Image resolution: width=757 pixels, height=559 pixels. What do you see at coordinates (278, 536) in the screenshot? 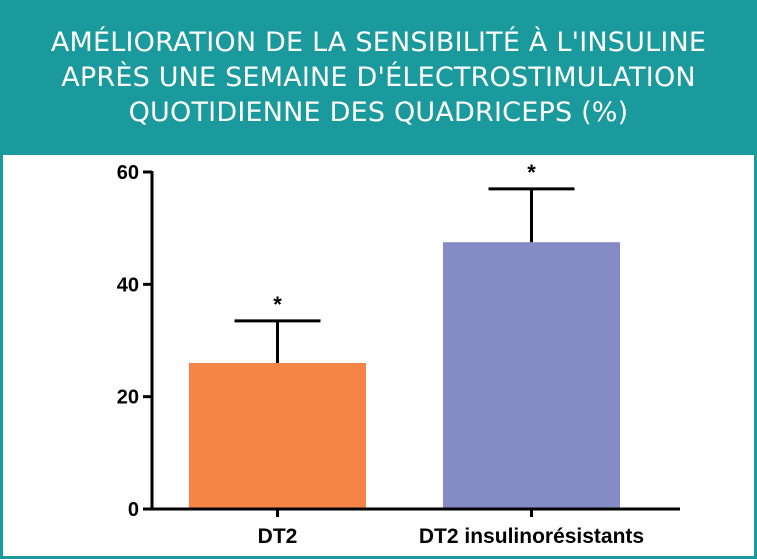
I see `x-tick-label-0: DT2` at bounding box center [278, 536].